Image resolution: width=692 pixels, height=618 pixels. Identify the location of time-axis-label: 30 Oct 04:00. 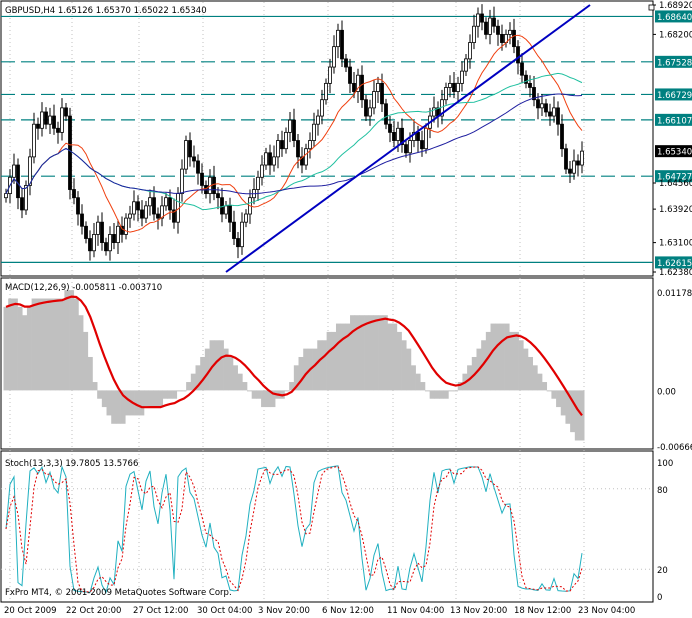
(224, 611).